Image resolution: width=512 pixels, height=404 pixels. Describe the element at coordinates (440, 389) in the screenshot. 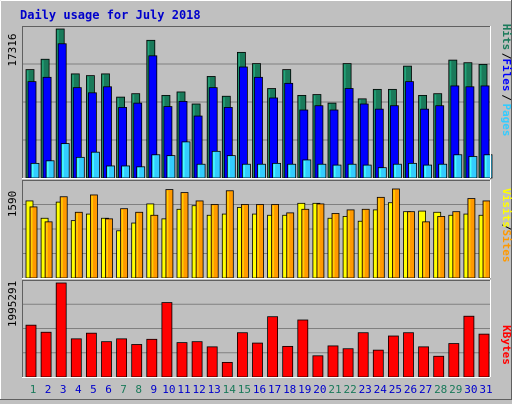

I see `x-tick-label-day-28: 28` at that location.